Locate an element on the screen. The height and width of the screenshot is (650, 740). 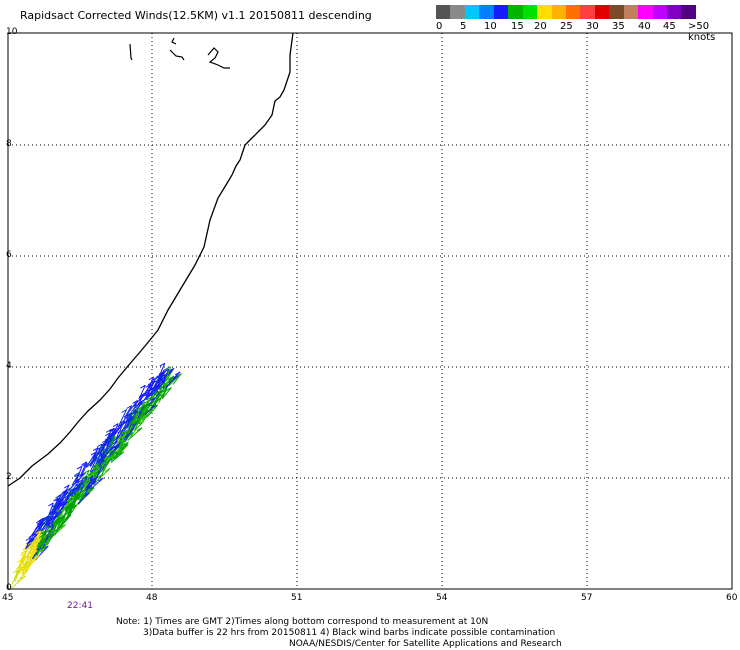
colorbar-tick-label: 25 is located at coordinates (566, 26).